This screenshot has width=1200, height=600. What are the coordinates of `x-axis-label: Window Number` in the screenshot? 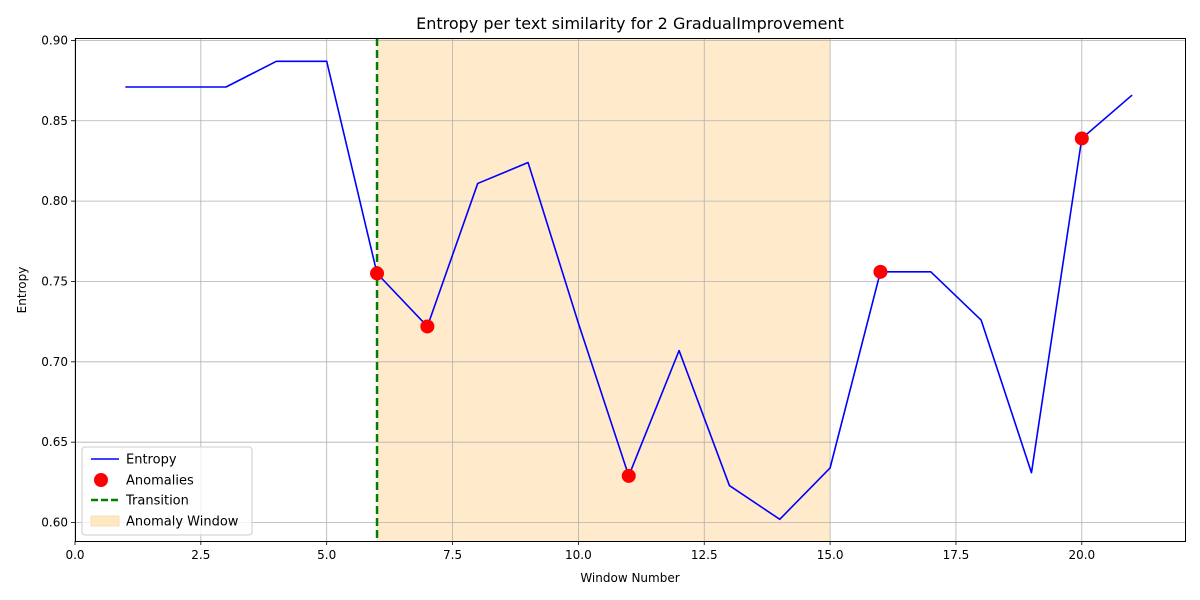 It's located at (629, 578).